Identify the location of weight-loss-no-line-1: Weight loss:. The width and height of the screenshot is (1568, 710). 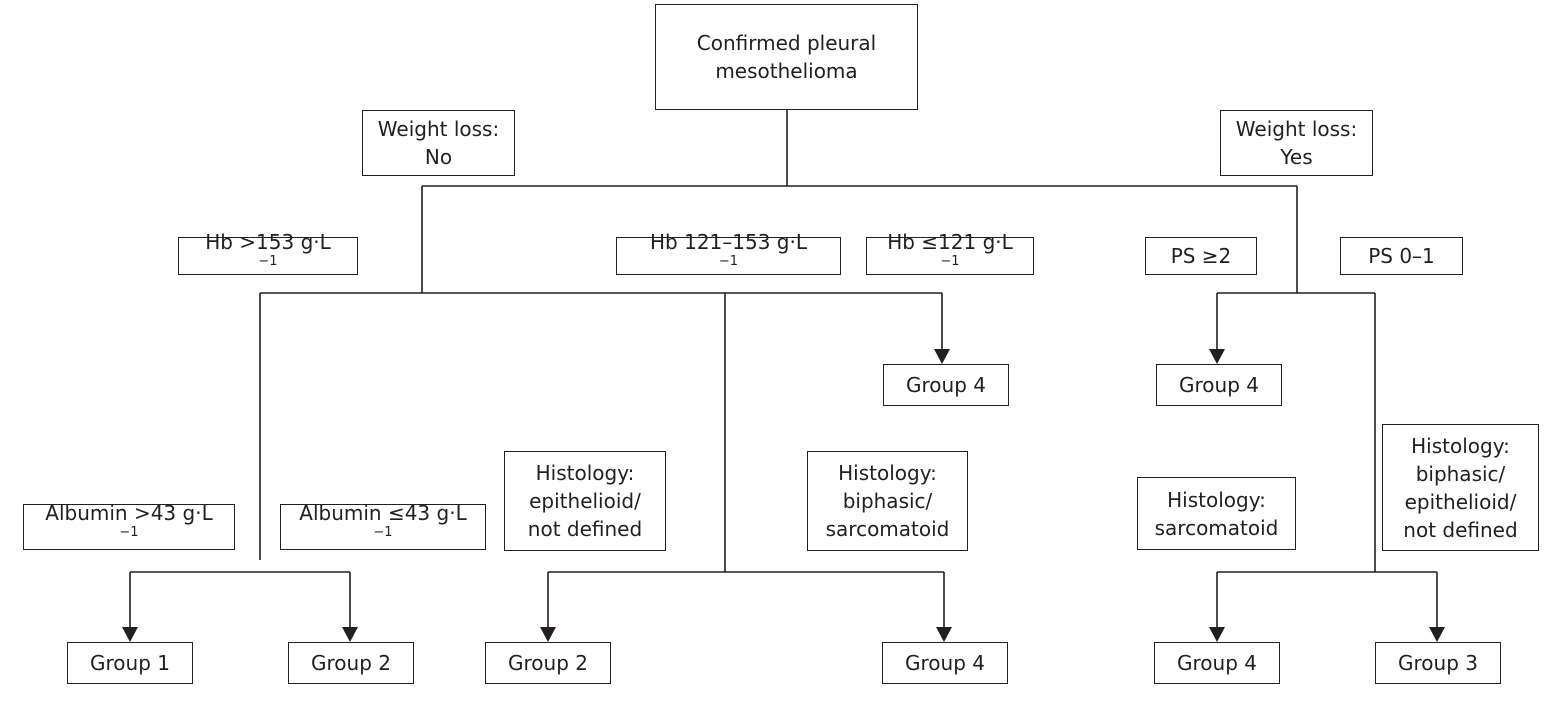
(438, 129).